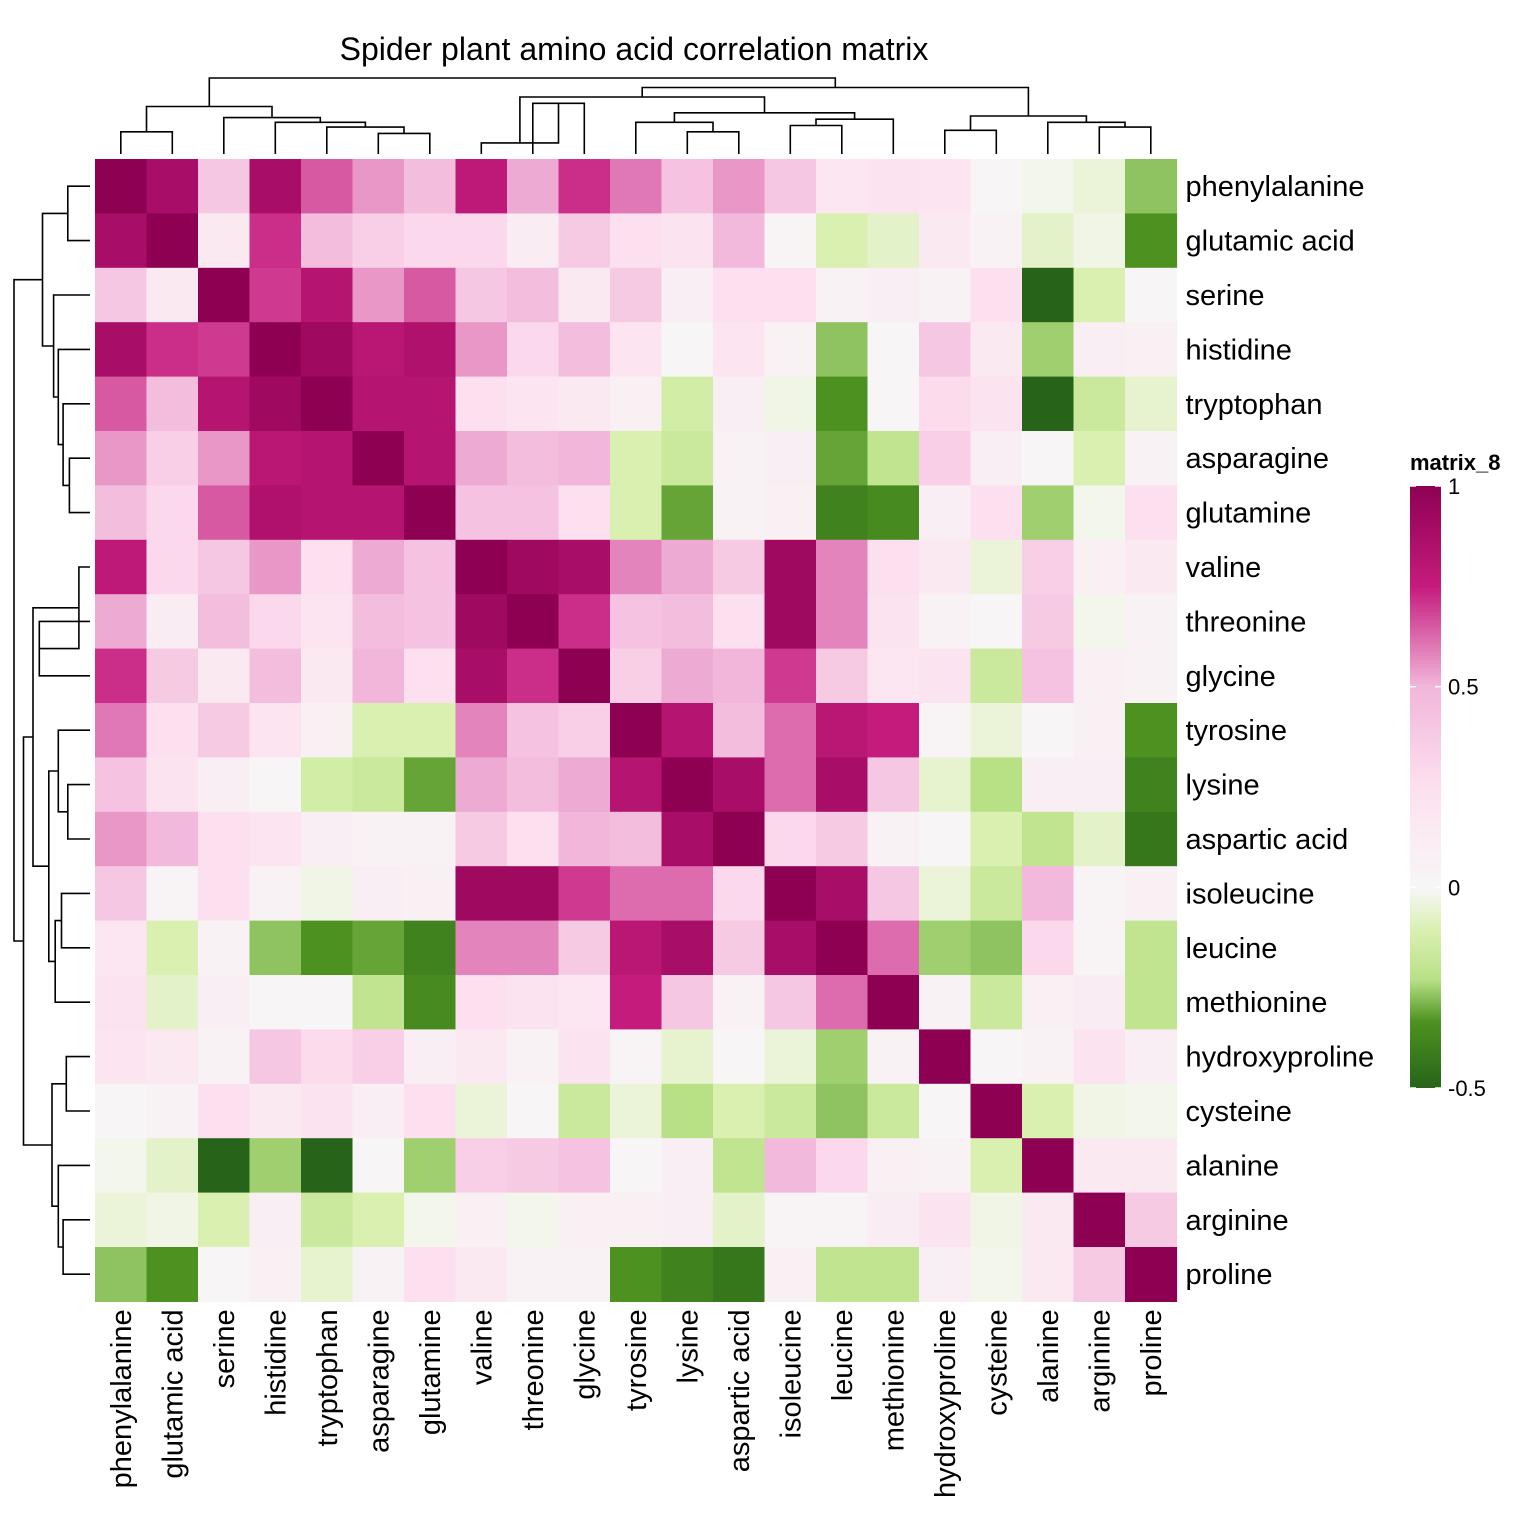  Describe the element at coordinates (1229, 1275) in the screenshot. I see `row-label: proline` at that location.